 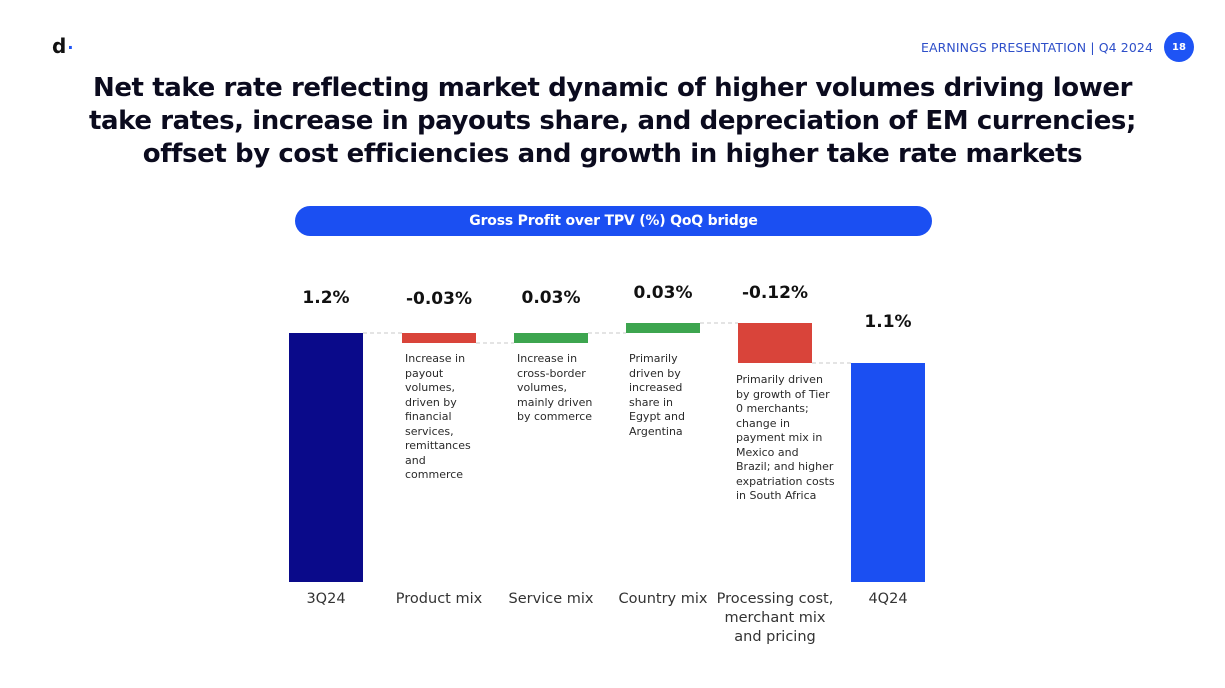 I want to click on category-label-service-mix: Service mix, so click(x=551, y=599).